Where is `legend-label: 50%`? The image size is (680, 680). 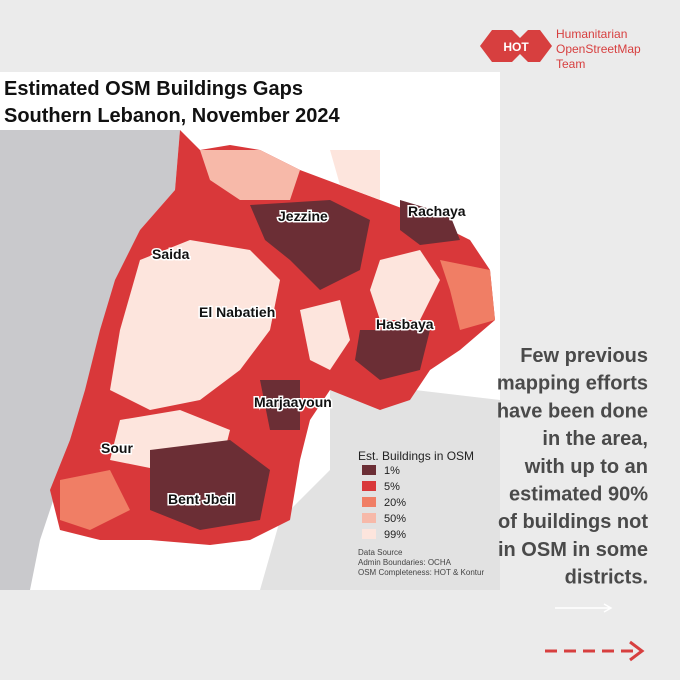 legend-label: 50% is located at coordinates (395, 519).